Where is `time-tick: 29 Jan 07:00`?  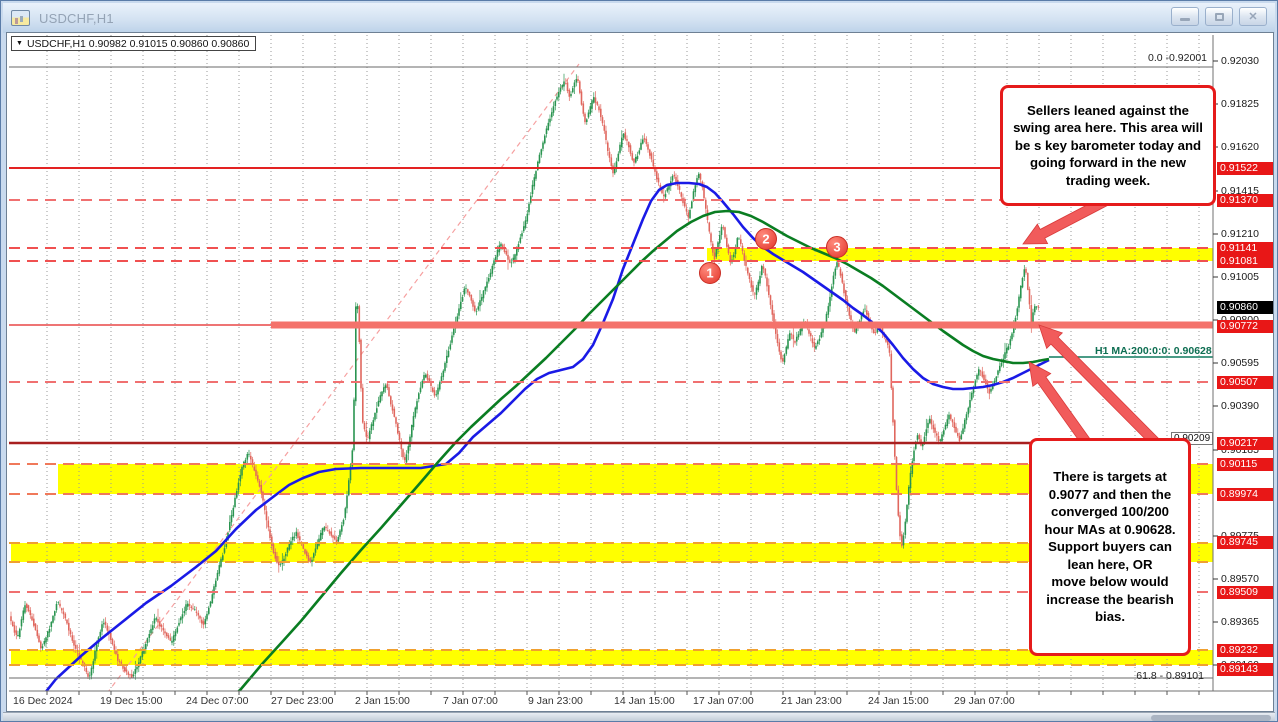 time-tick: 29 Jan 07:00 is located at coordinates (984, 701).